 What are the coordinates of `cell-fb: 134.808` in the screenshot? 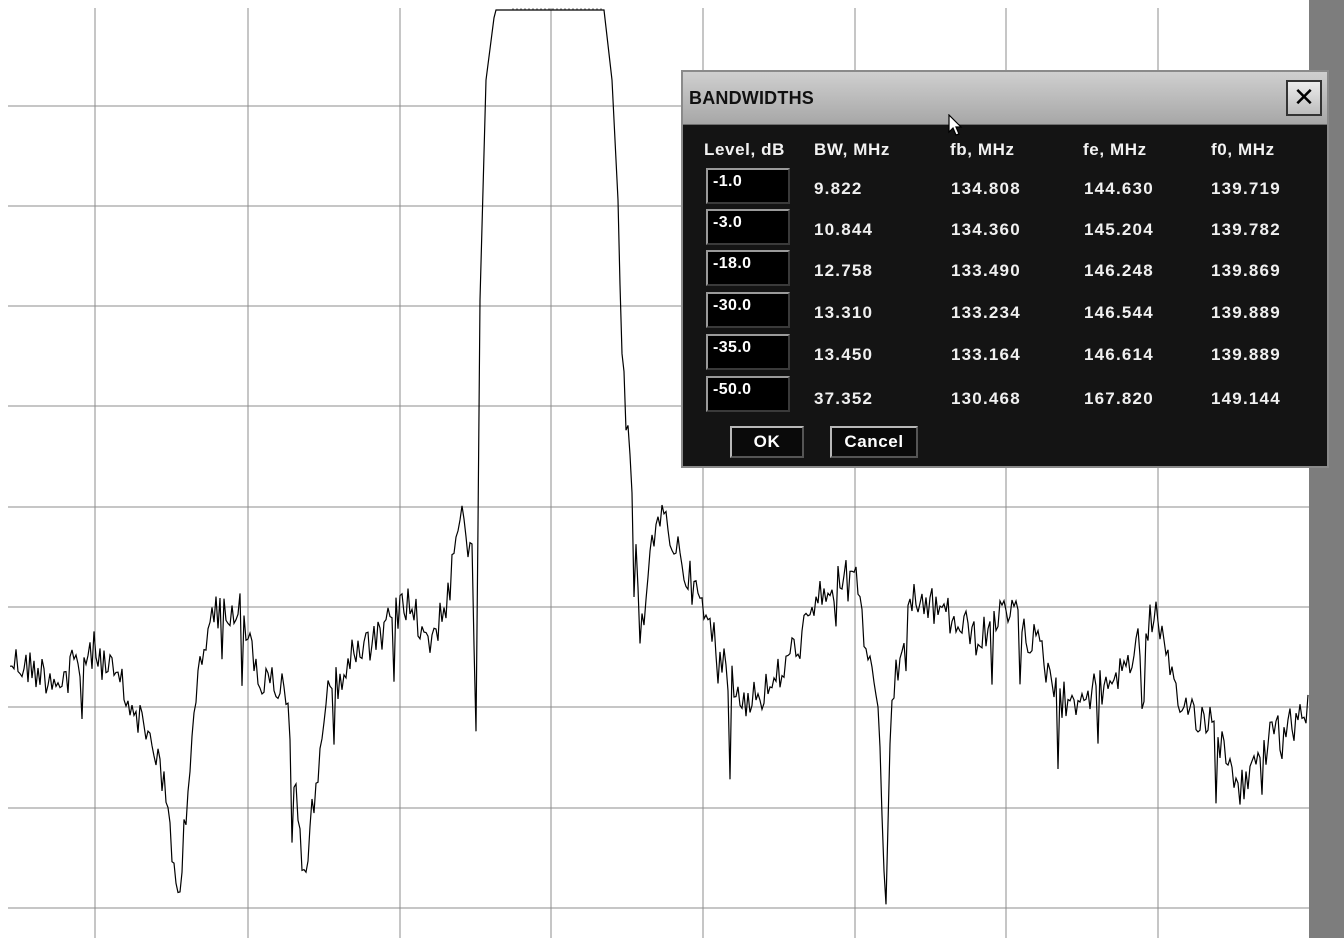 It's located at (986, 188).